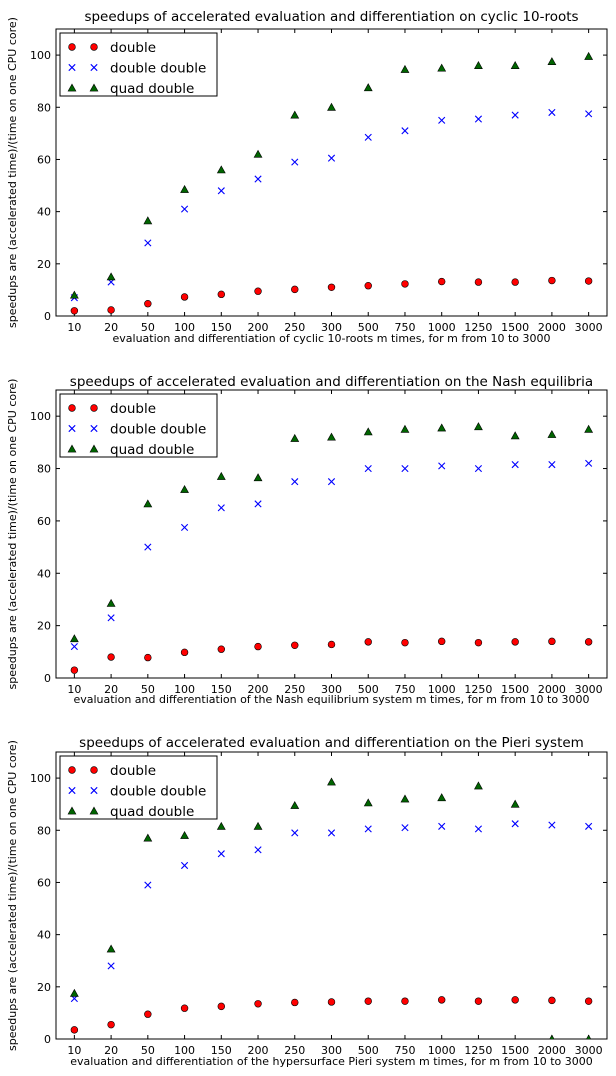  What do you see at coordinates (133, 409) in the screenshot?
I see `legend-label: double` at bounding box center [133, 409].